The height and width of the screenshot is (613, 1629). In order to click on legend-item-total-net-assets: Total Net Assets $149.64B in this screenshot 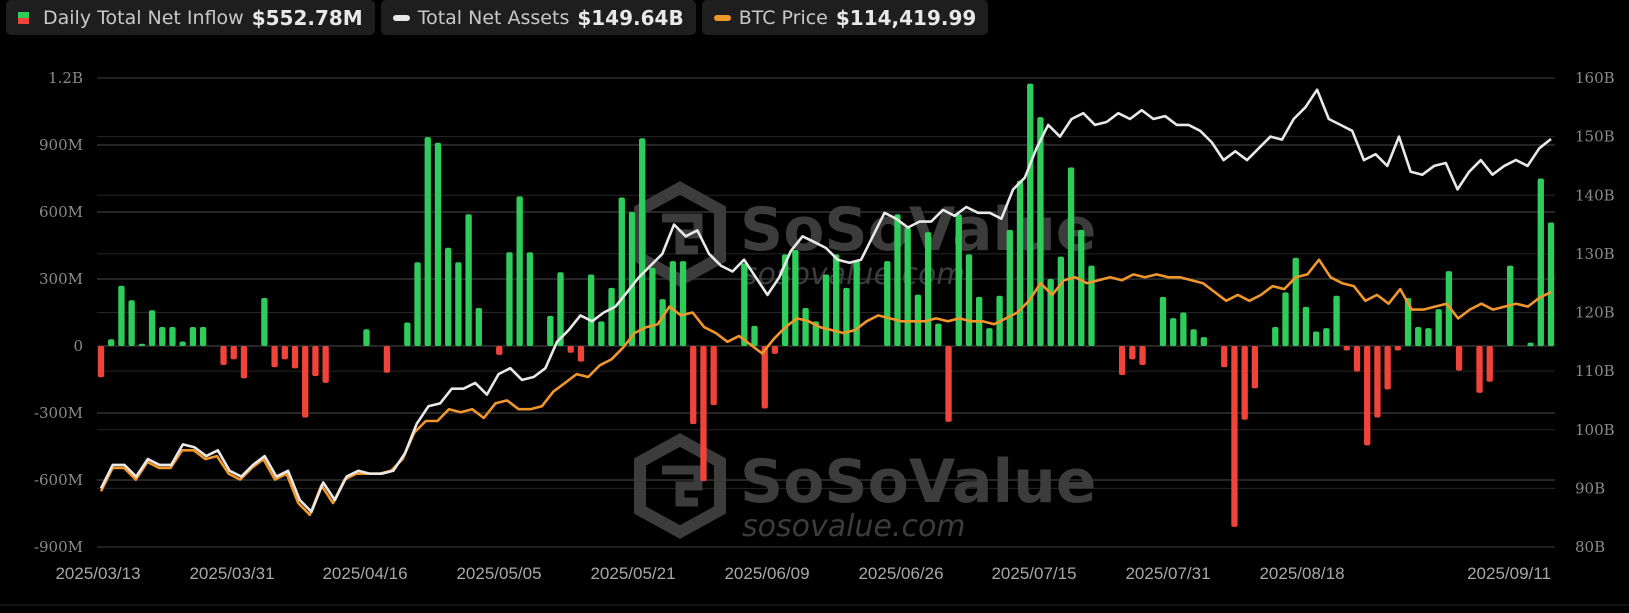, I will do `click(538, 17)`.